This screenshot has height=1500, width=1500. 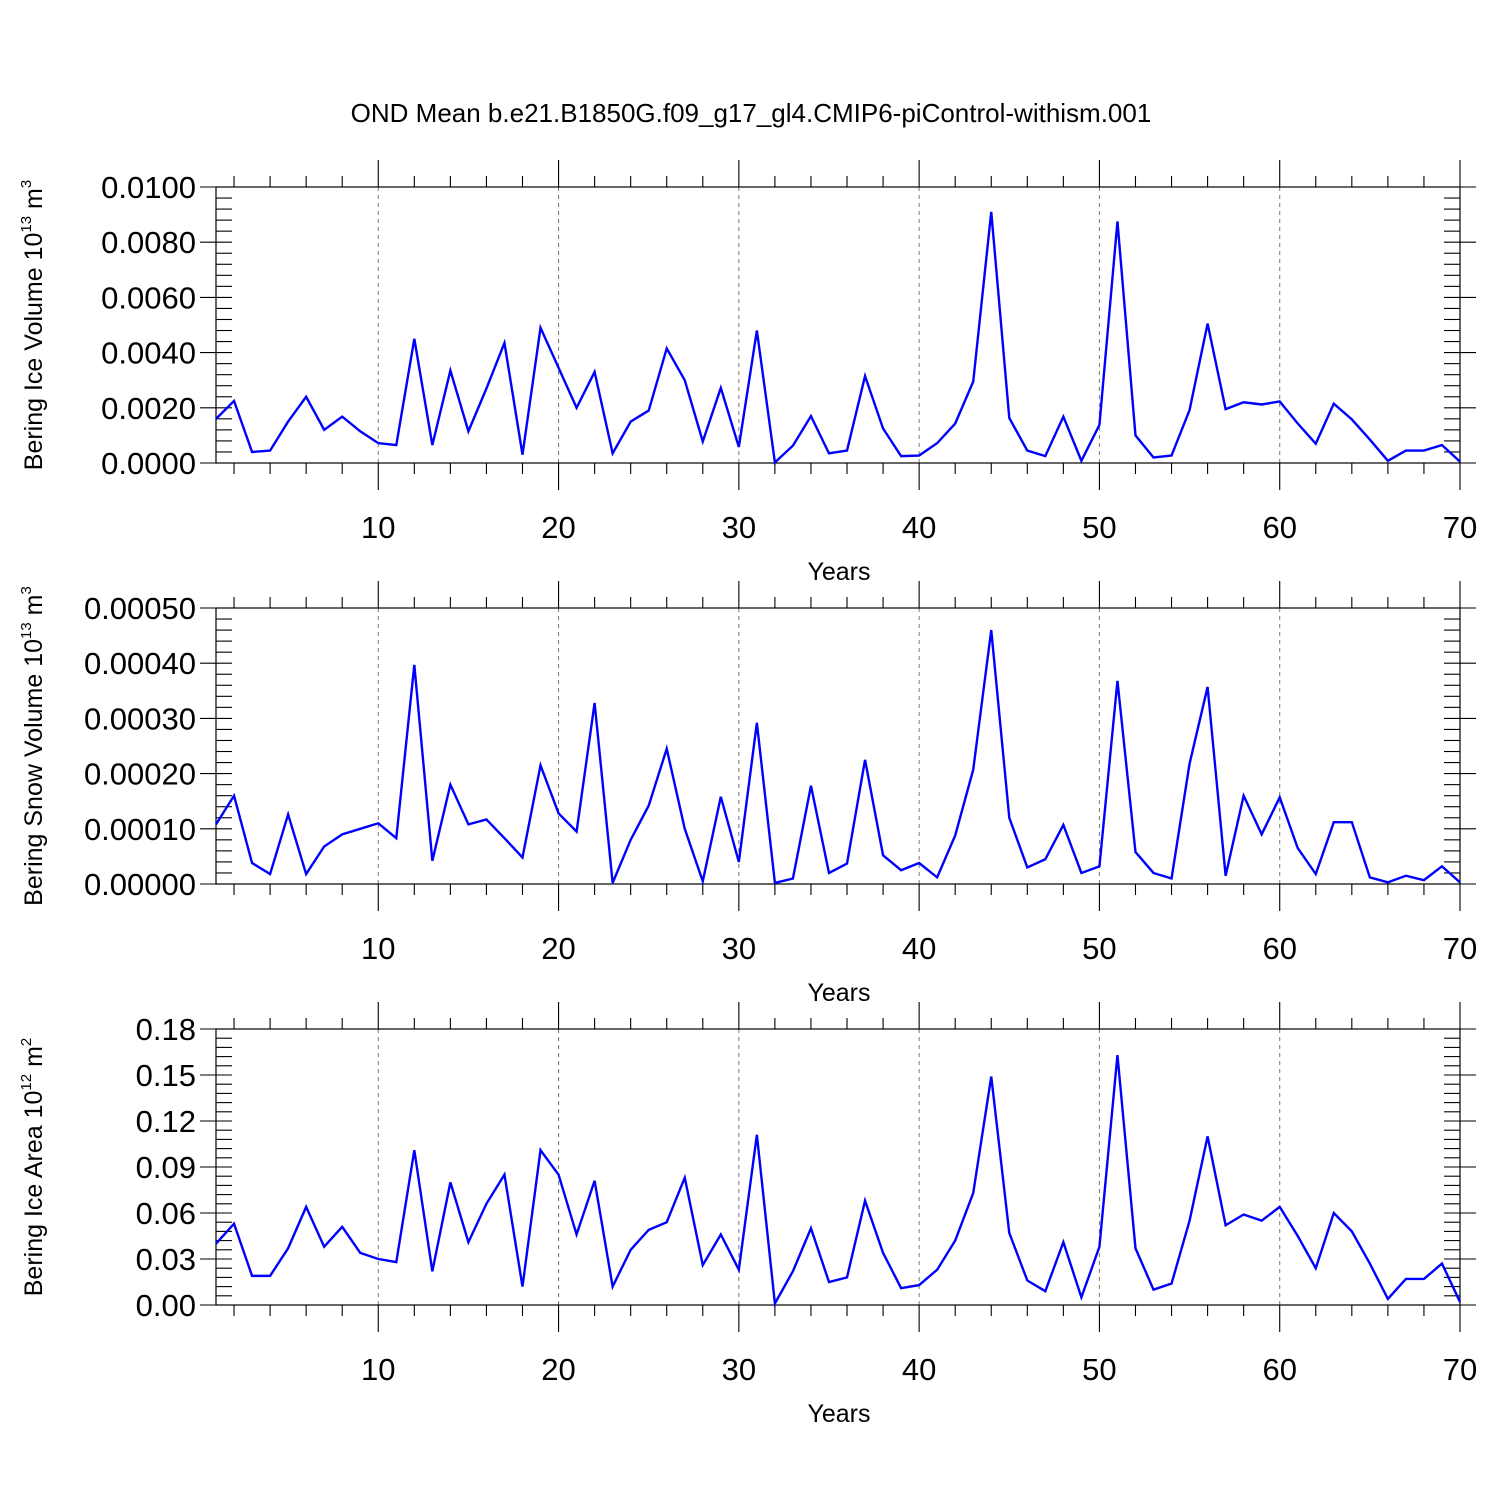 I want to click on y-axis-label-text: Bering Ice Area 10, so click(x=34, y=1194).